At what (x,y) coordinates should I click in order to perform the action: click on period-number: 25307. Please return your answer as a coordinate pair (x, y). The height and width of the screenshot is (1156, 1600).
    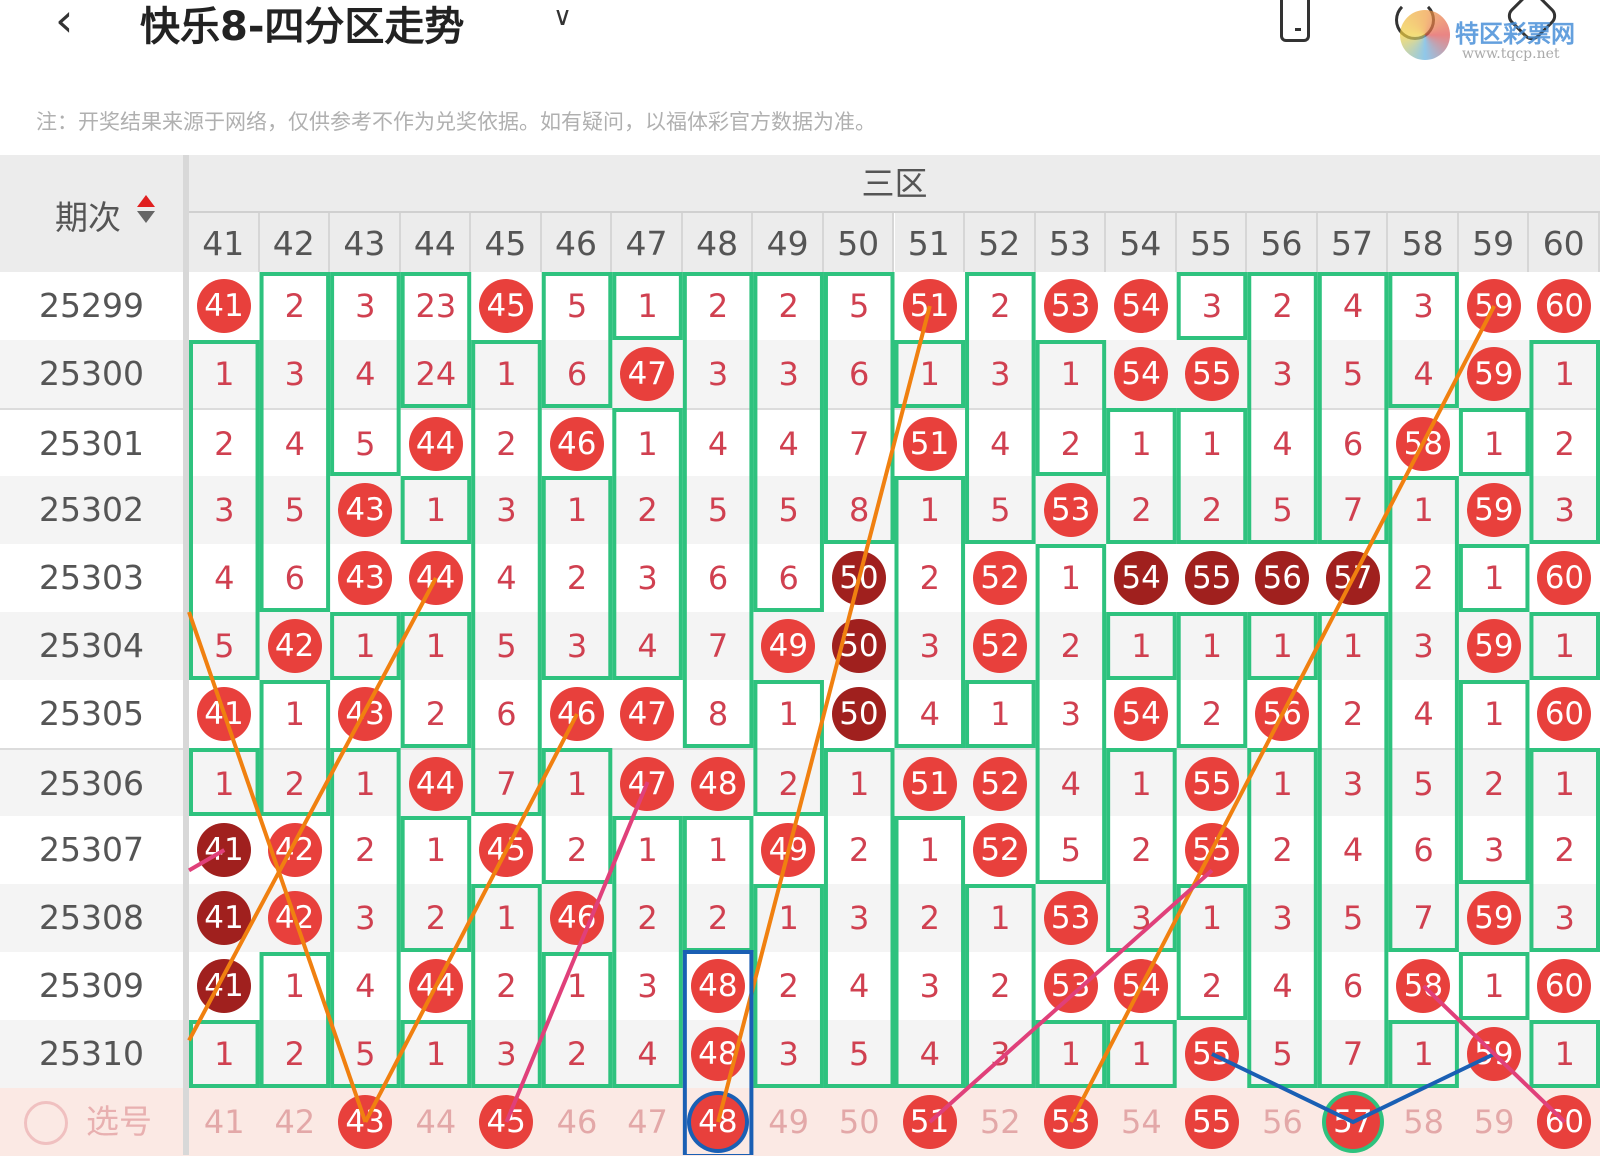
    Looking at the image, I should click on (91, 849).